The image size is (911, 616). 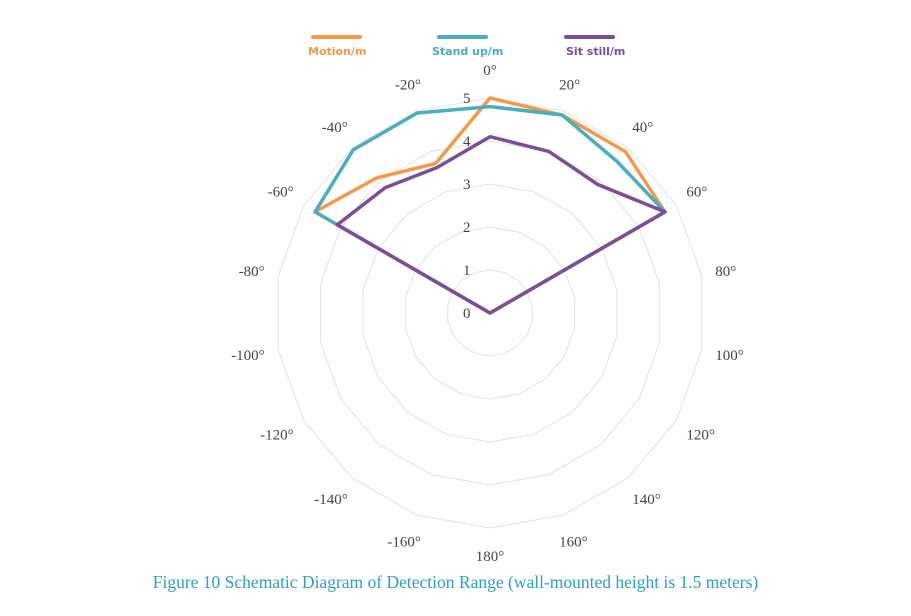 What do you see at coordinates (467, 142) in the screenshot?
I see `range-tick-label: 4` at bounding box center [467, 142].